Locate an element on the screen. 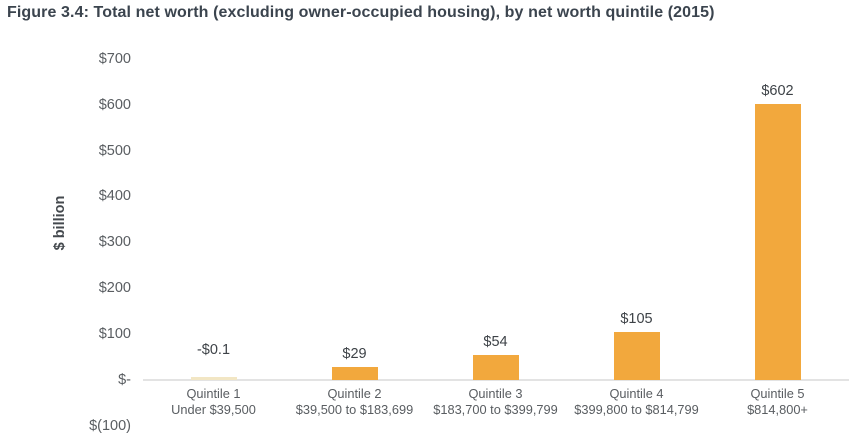  y-tick-label: $700 is located at coordinates (114, 58).